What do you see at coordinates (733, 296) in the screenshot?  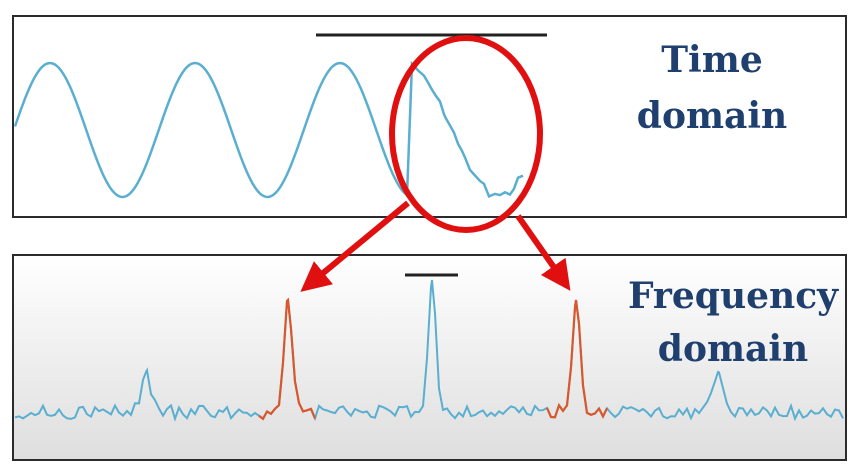 I see `frequency-domain-label-line1: Frequency` at bounding box center [733, 296].